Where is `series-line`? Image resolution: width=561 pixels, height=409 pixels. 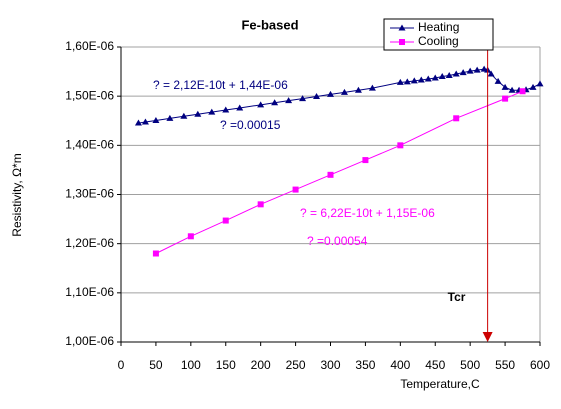 series-line is located at coordinates (339, 96).